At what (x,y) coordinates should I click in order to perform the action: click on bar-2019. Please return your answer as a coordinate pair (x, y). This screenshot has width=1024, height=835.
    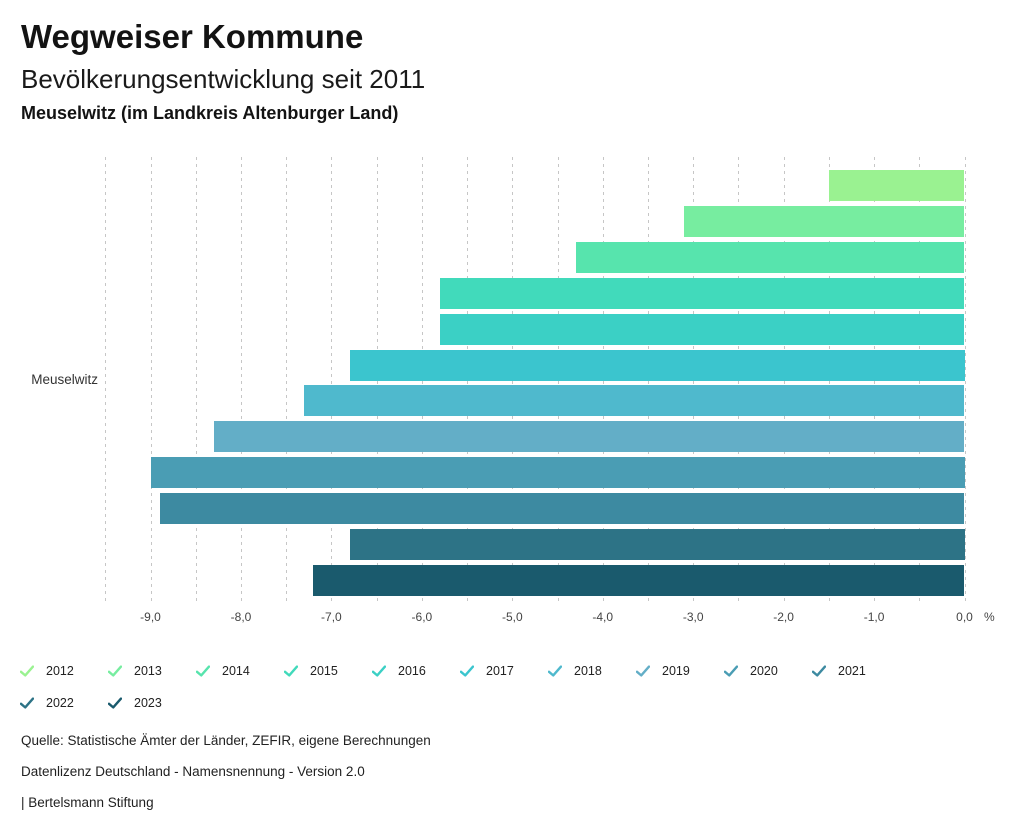
    Looking at the image, I should click on (589, 437).